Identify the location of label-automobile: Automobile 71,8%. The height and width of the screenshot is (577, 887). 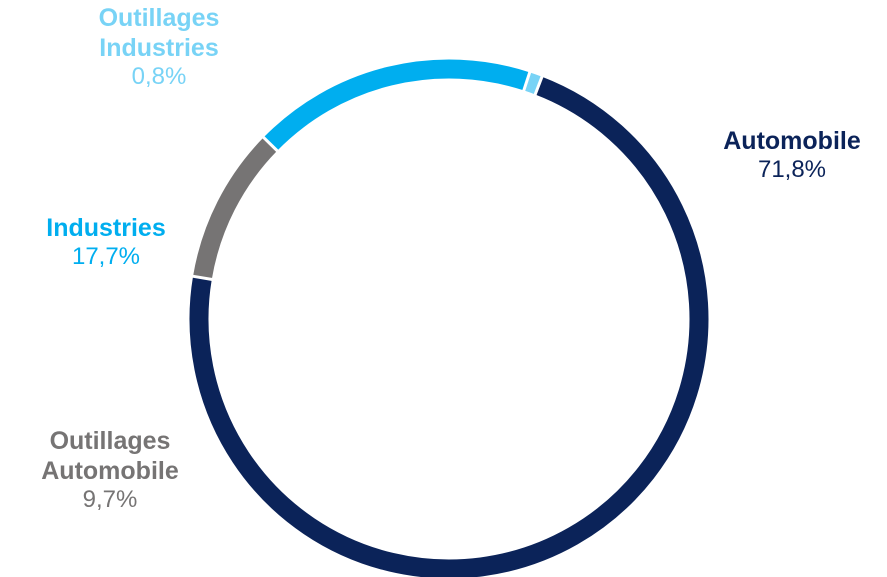
(792, 155).